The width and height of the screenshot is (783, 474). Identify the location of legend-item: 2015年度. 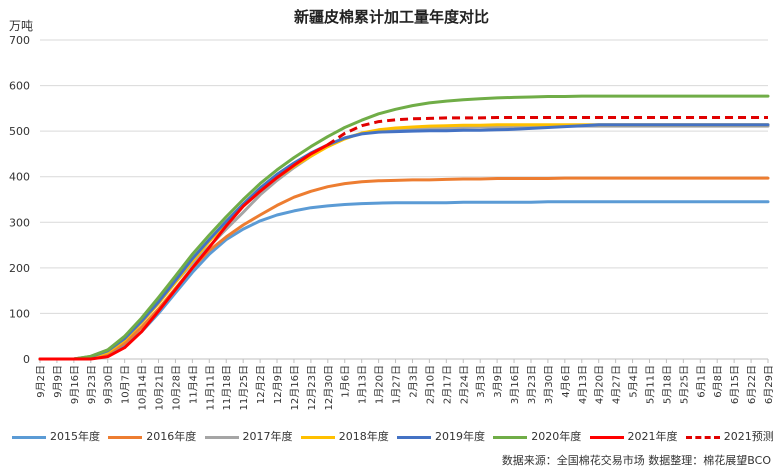
(56, 436).